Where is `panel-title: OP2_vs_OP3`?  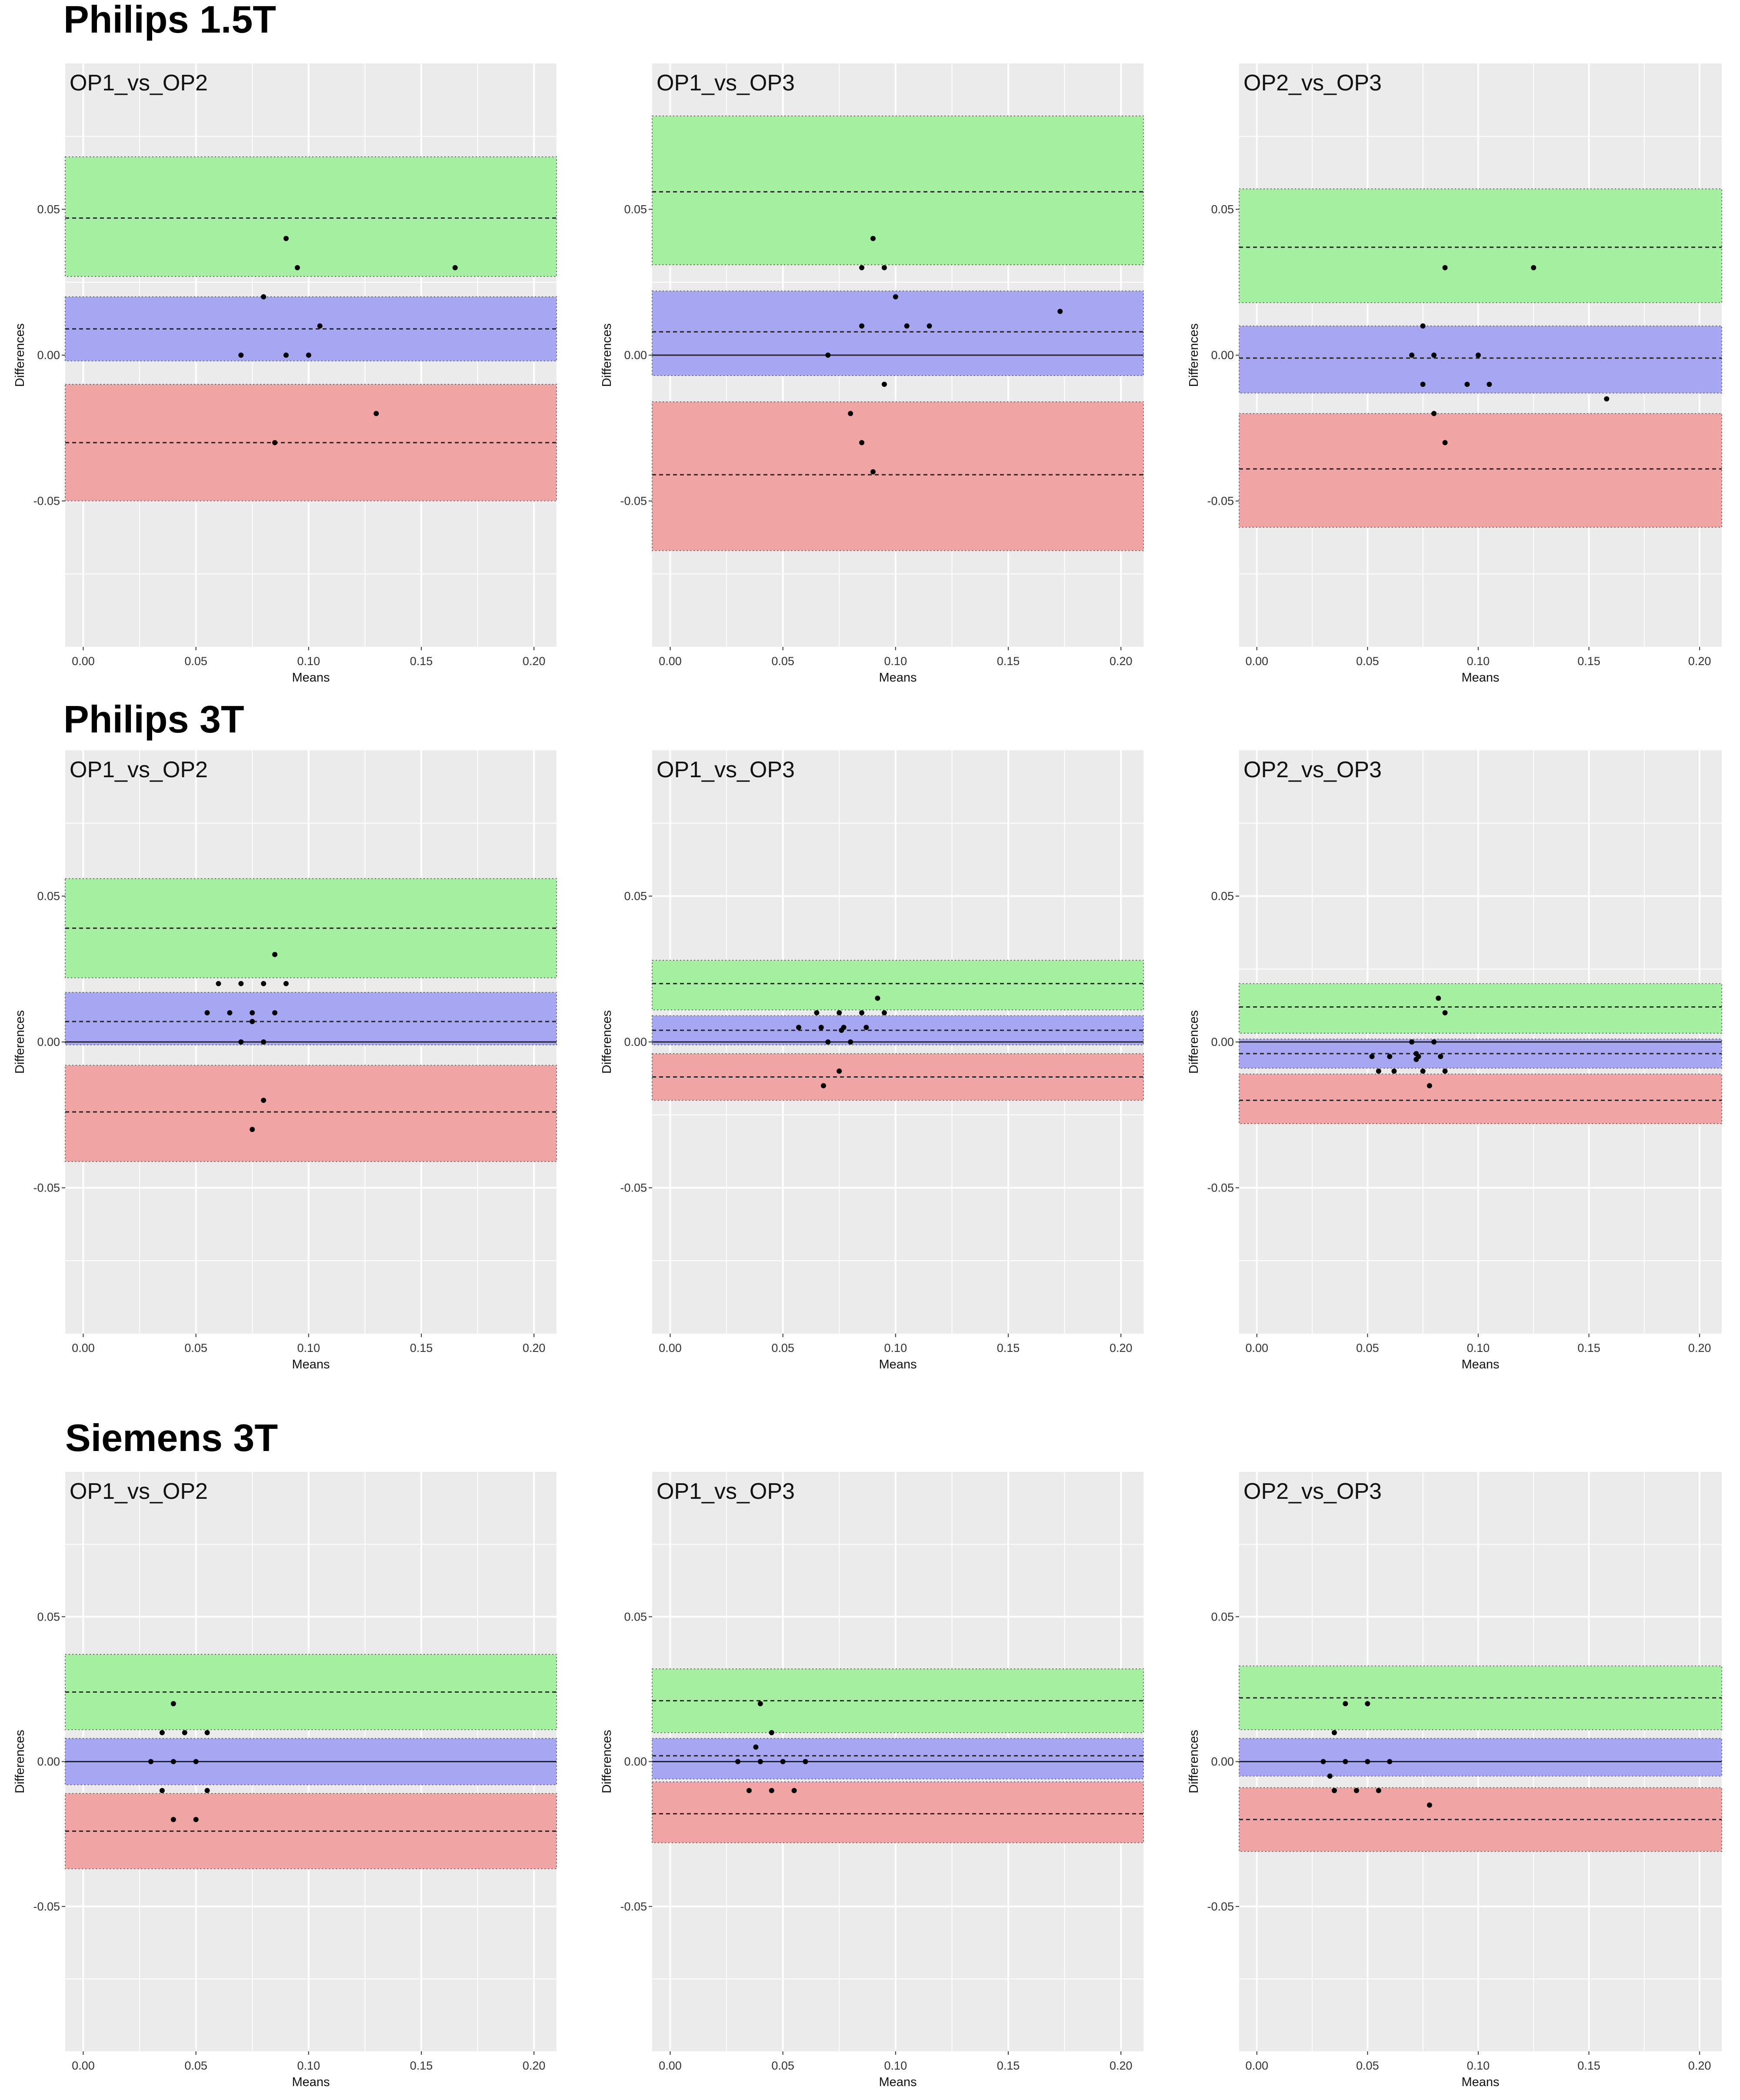 panel-title: OP2_vs_OP3 is located at coordinates (1312, 1491).